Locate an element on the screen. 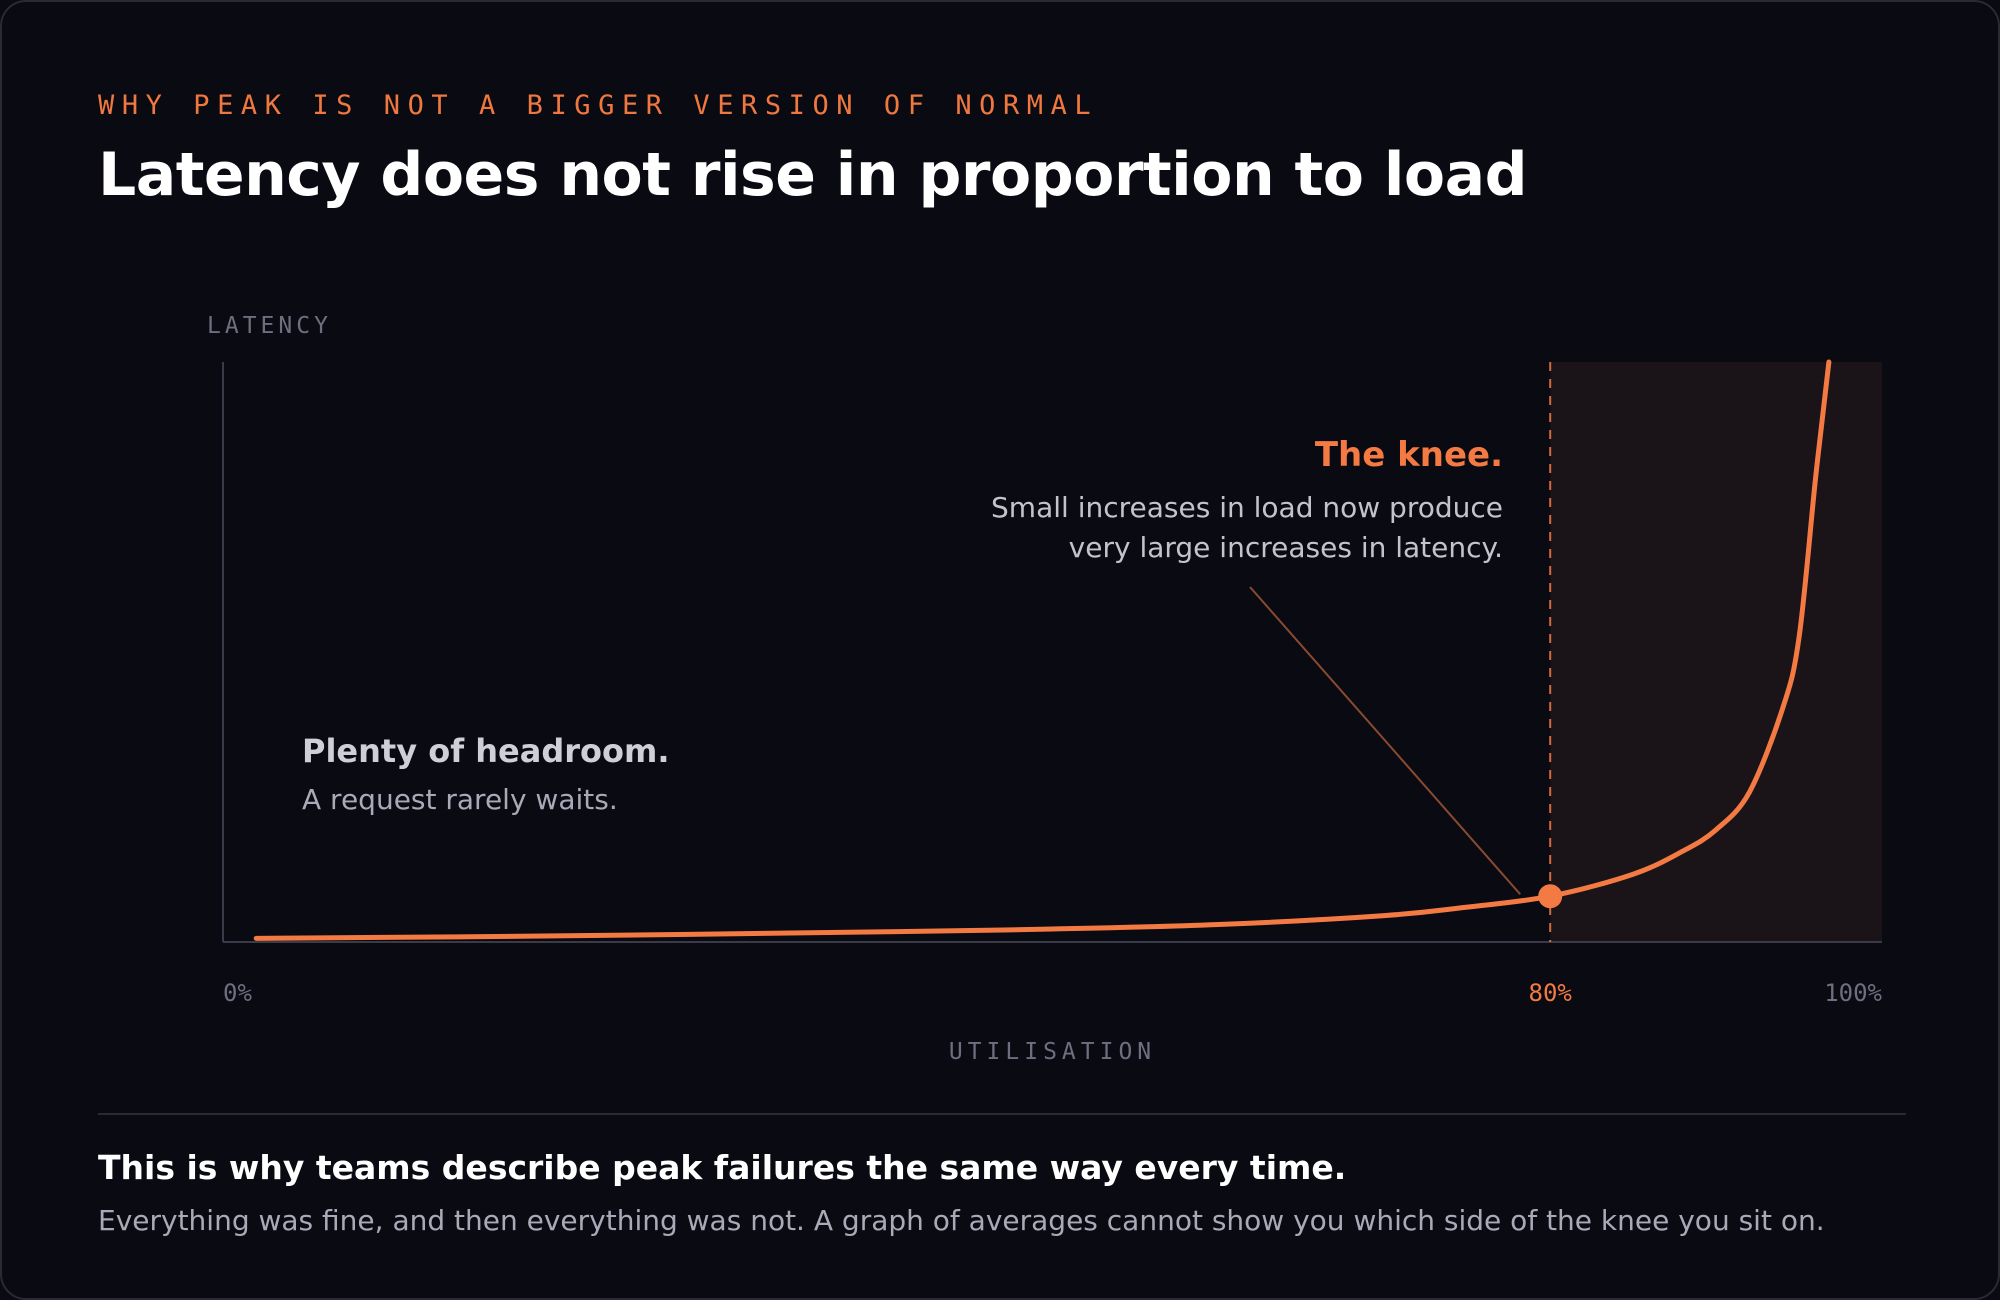  knee-annotation-line-2: very large increases in latency. is located at coordinates (1286, 547).